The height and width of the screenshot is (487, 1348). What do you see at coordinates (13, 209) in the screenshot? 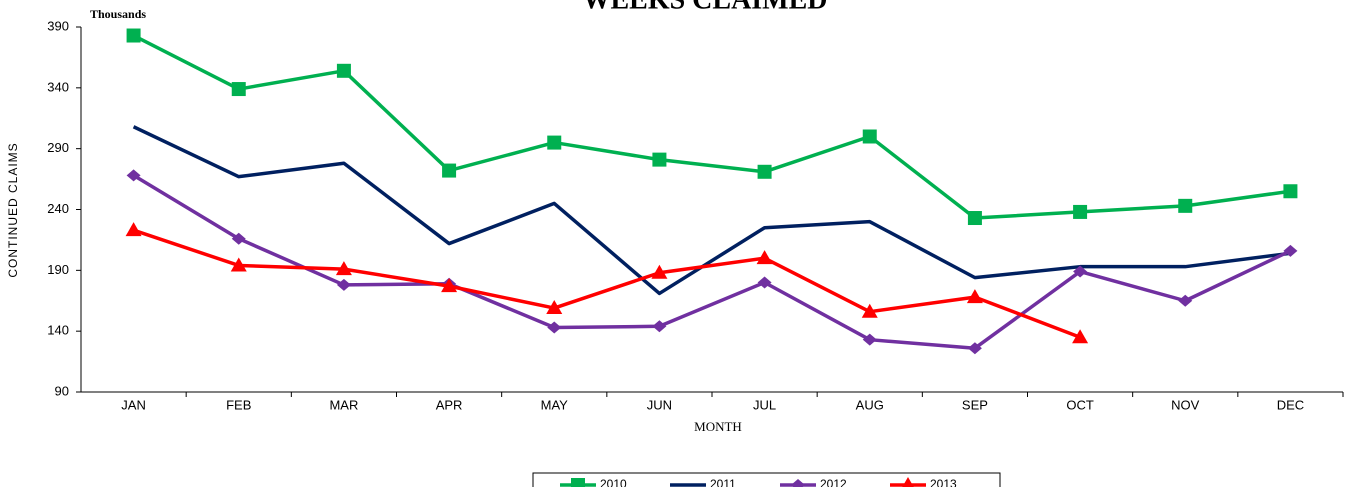
I see `y-axis-label: CONTINUED CLAIMS` at bounding box center [13, 209].